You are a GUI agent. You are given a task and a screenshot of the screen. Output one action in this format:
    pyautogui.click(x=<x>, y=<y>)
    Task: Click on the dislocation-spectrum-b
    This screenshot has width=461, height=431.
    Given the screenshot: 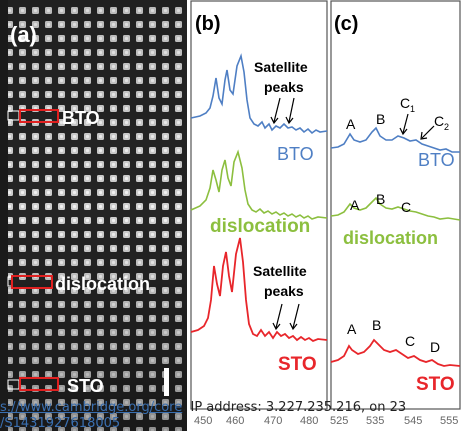 What is the action you would take?
    pyautogui.click(x=259, y=184)
    